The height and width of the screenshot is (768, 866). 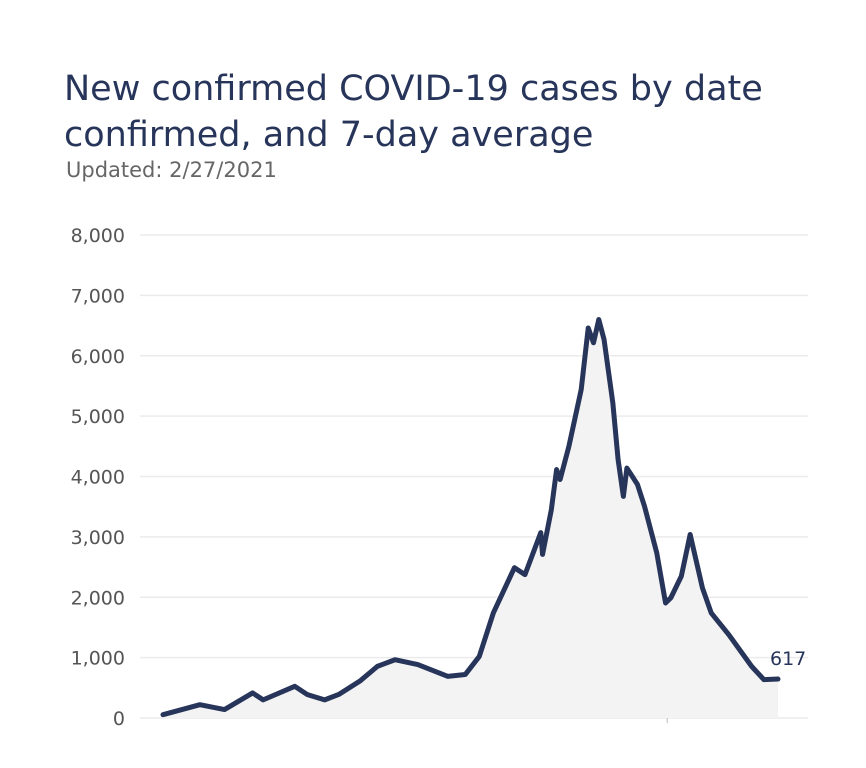 I want to click on y-tick-label: 6,000, so click(x=98, y=357).